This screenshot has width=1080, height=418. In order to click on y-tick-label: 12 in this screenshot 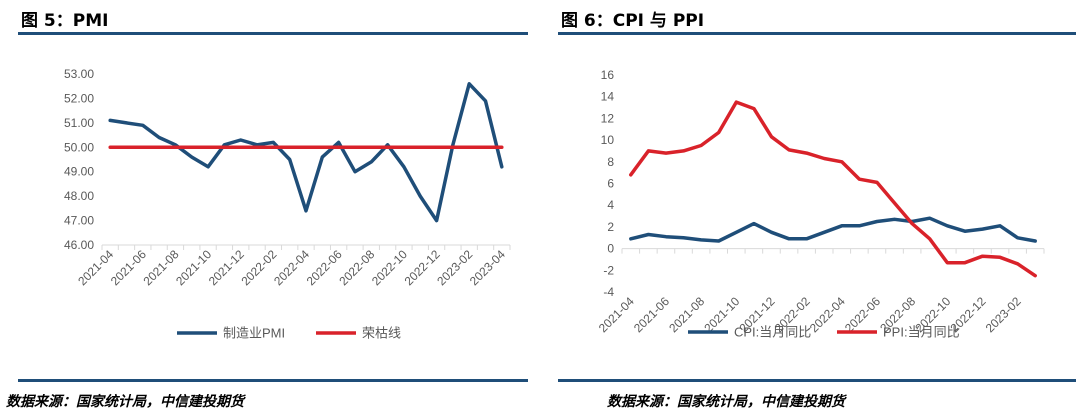, I will do `click(608, 118)`.